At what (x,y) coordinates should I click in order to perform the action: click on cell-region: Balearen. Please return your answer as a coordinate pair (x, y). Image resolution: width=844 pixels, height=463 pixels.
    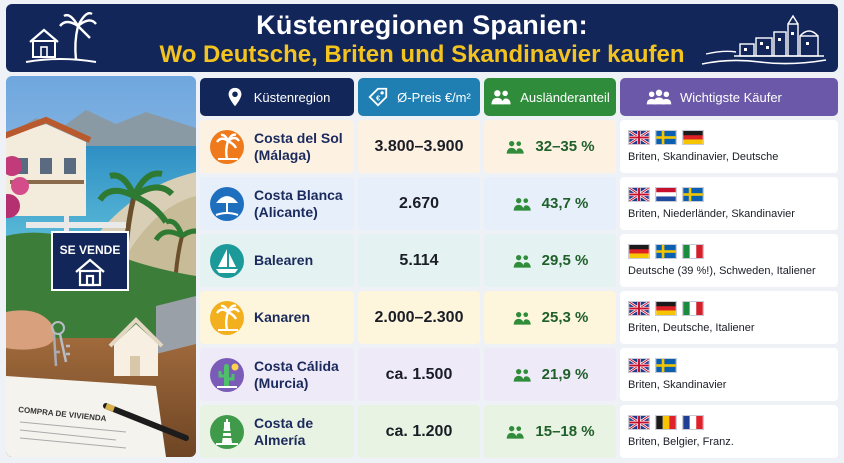
    Looking at the image, I should click on (277, 260).